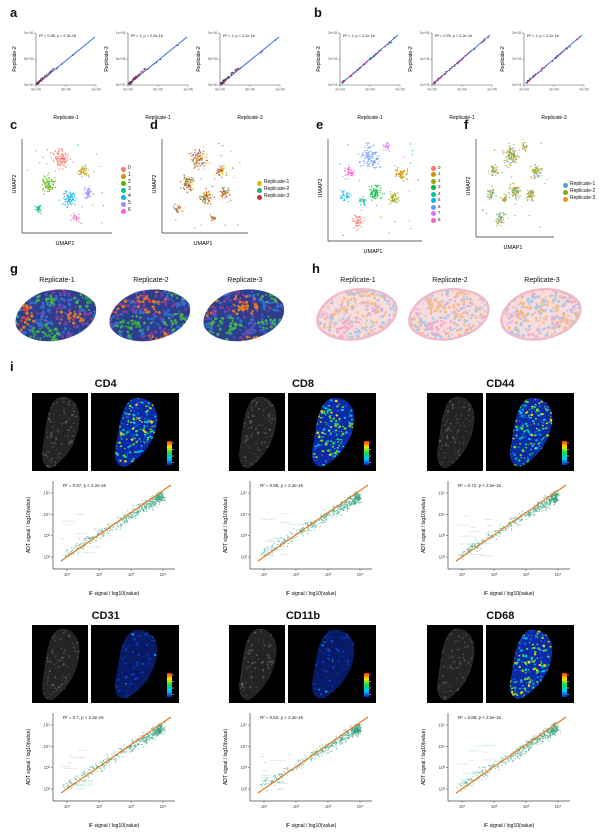 The height and width of the screenshot is (839, 600). I want to click on y-tick-label: 0e+00, so click(213, 85).